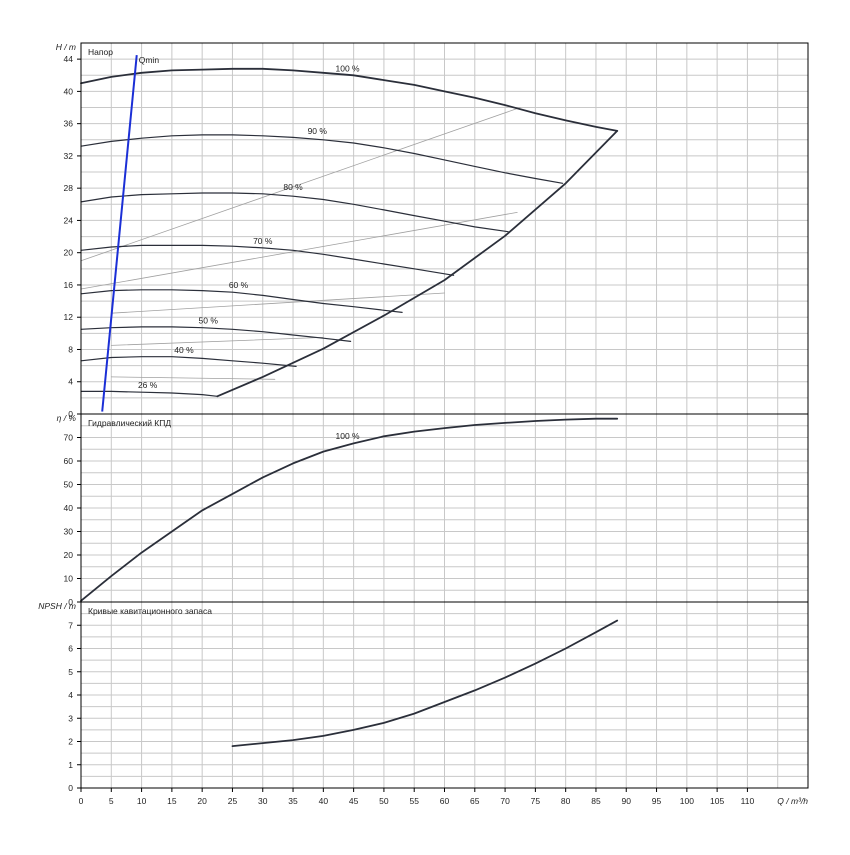  Describe the element at coordinates (100, 52) in the screenshot. I see `panel-title: Напор` at that location.